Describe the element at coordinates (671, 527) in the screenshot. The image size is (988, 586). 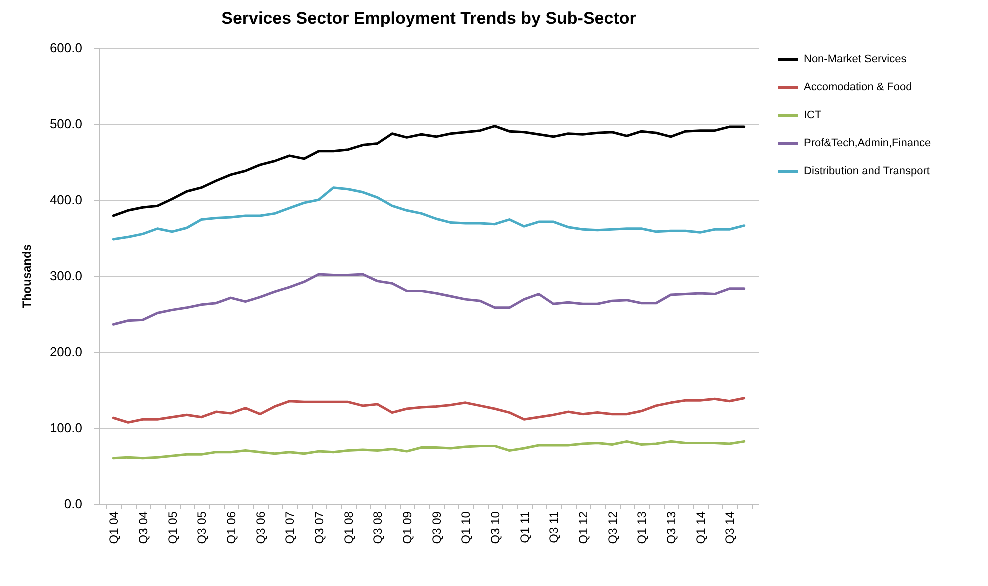
I see `x-tick-label: Q3 13` at that location.